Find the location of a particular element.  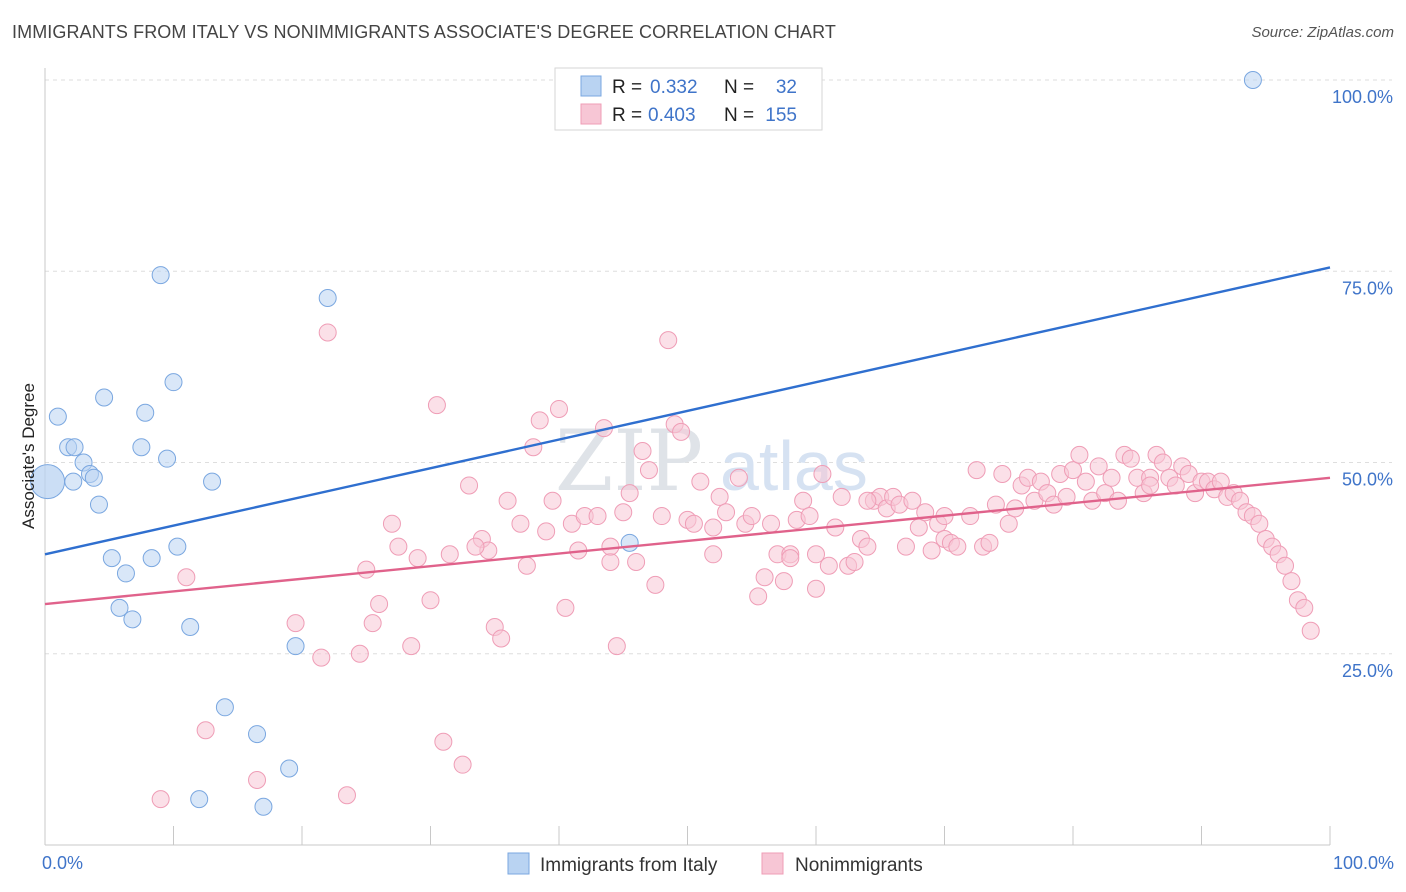

y-tick-label-25: 25.0% is located at coordinates (1367, 671).